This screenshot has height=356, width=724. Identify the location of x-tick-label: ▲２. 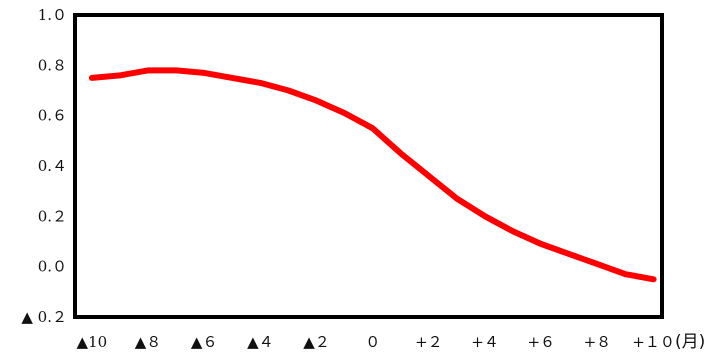
(316, 342).